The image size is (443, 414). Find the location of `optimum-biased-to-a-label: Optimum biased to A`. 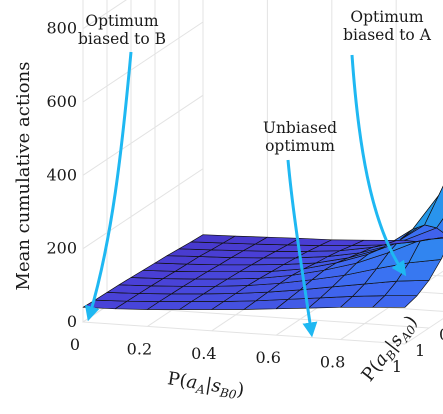

optimum-biased-to-a-label: Optimum biased to A is located at coordinates (387, 26).